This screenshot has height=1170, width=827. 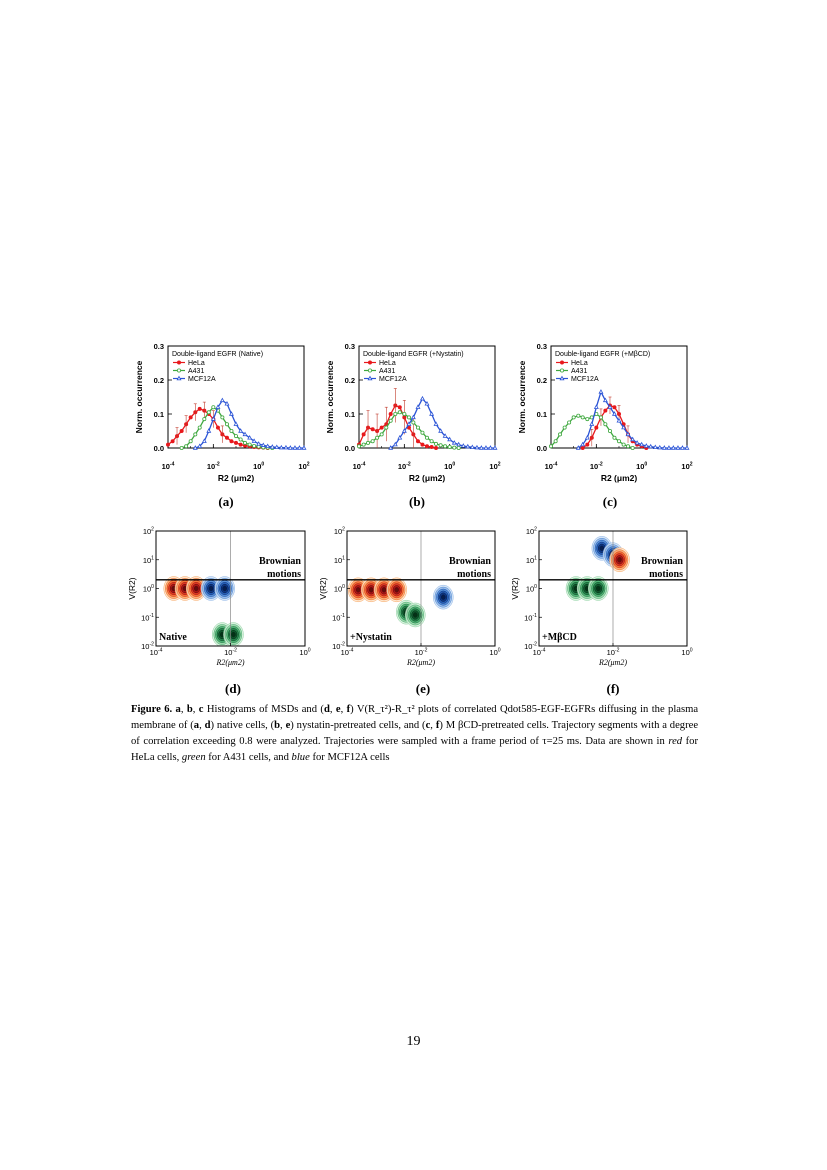 I want to click on legend-label: MCF12A, so click(x=393, y=379).